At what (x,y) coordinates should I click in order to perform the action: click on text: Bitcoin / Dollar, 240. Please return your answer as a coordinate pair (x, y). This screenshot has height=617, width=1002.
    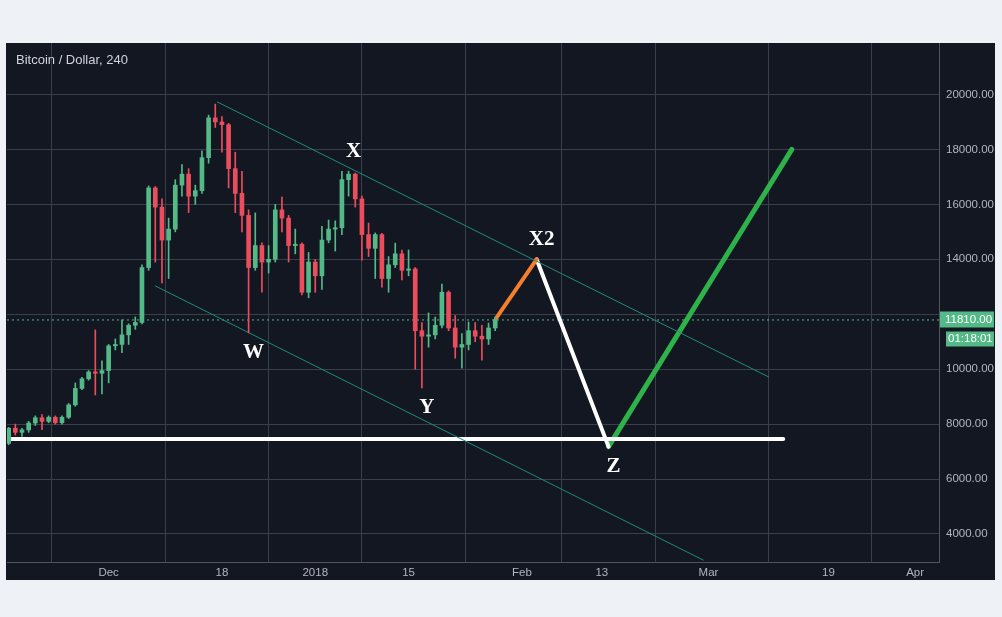
    Looking at the image, I should click on (72, 59).